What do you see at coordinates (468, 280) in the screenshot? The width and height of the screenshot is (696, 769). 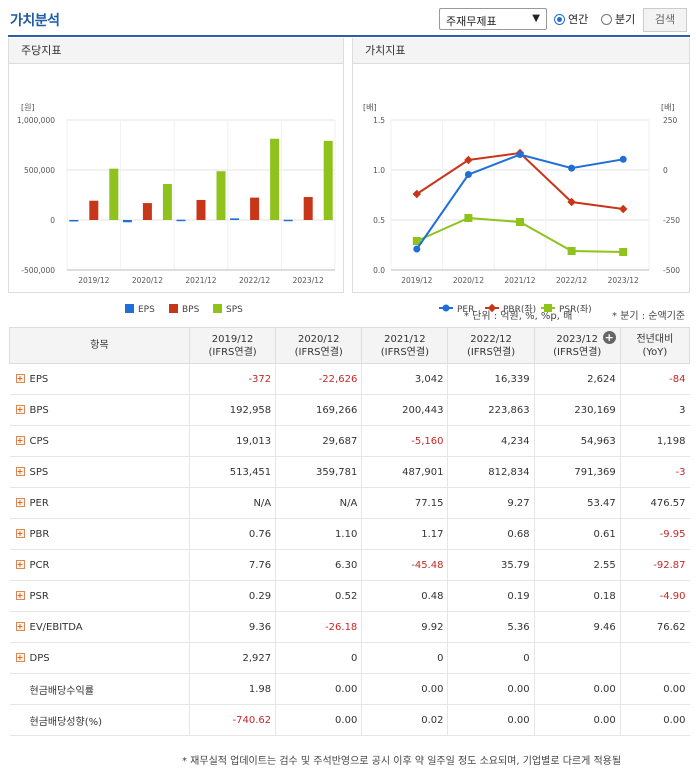 I see `x-tick-label: 2020/12` at bounding box center [468, 280].